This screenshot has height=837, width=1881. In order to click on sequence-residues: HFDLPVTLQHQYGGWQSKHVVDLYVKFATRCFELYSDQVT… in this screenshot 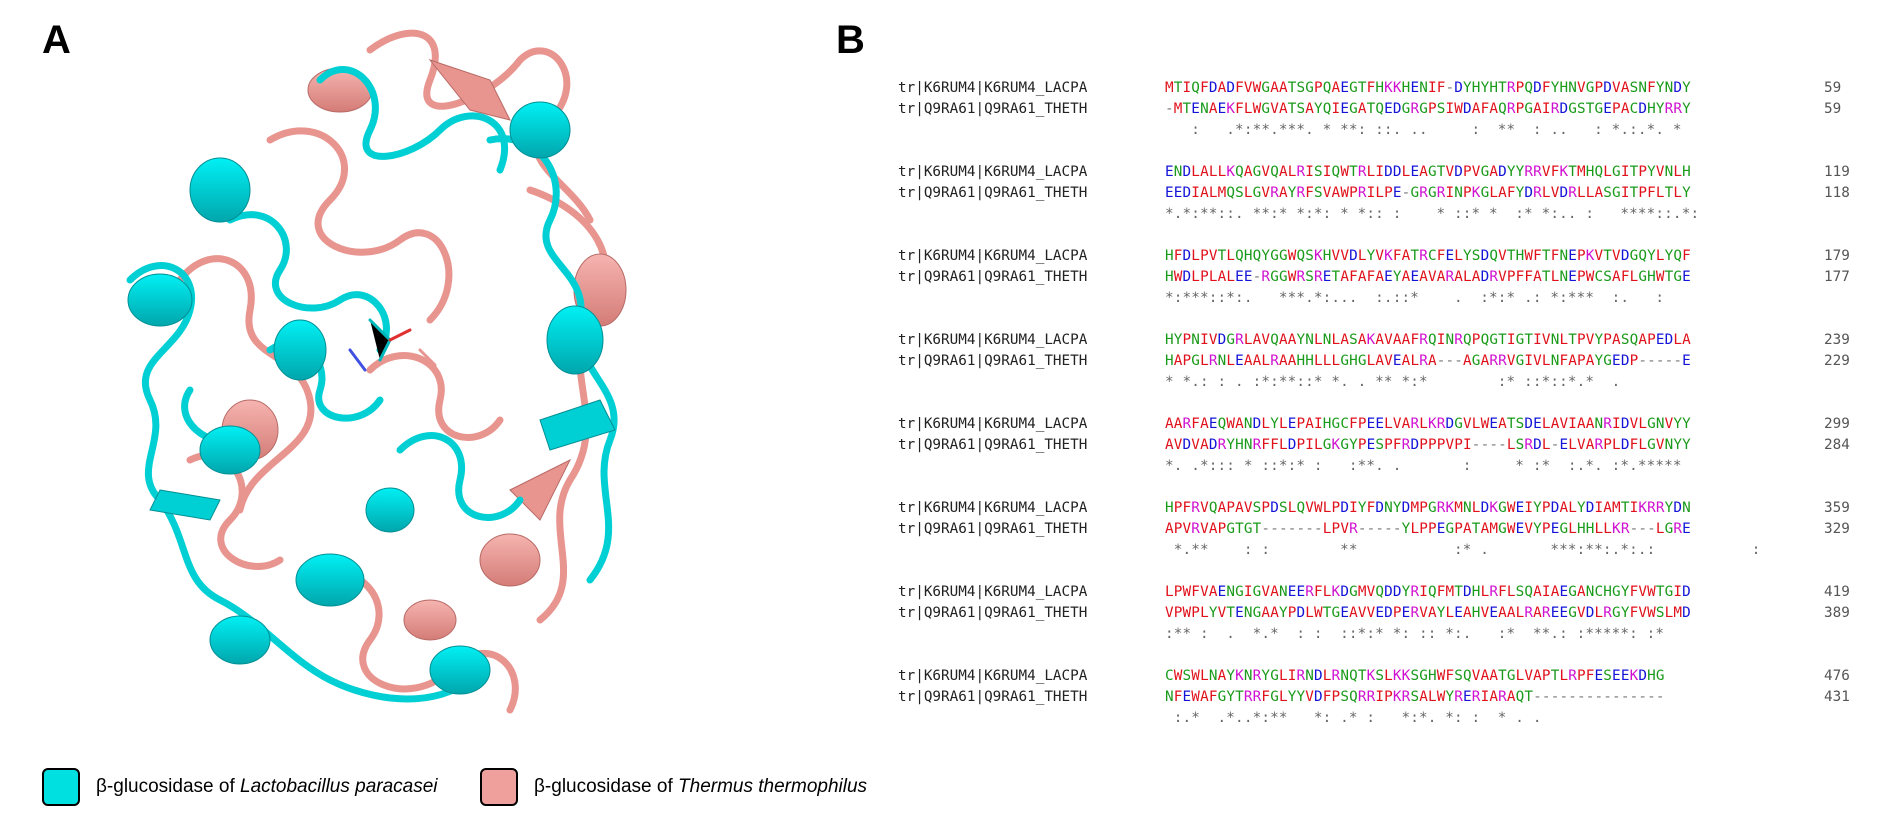, I will do `click(1428, 256)`.